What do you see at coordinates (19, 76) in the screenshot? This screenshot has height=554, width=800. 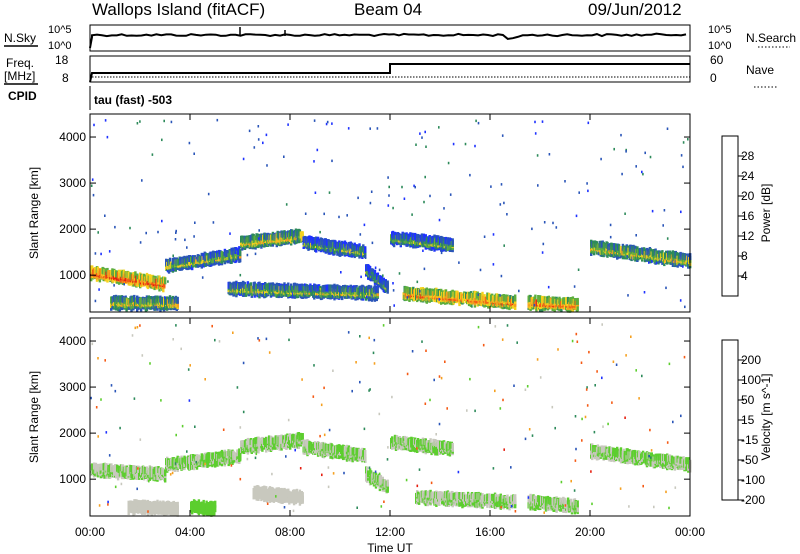 I see `freq-unit-label: [MHz]` at bounding box center [19, 76].